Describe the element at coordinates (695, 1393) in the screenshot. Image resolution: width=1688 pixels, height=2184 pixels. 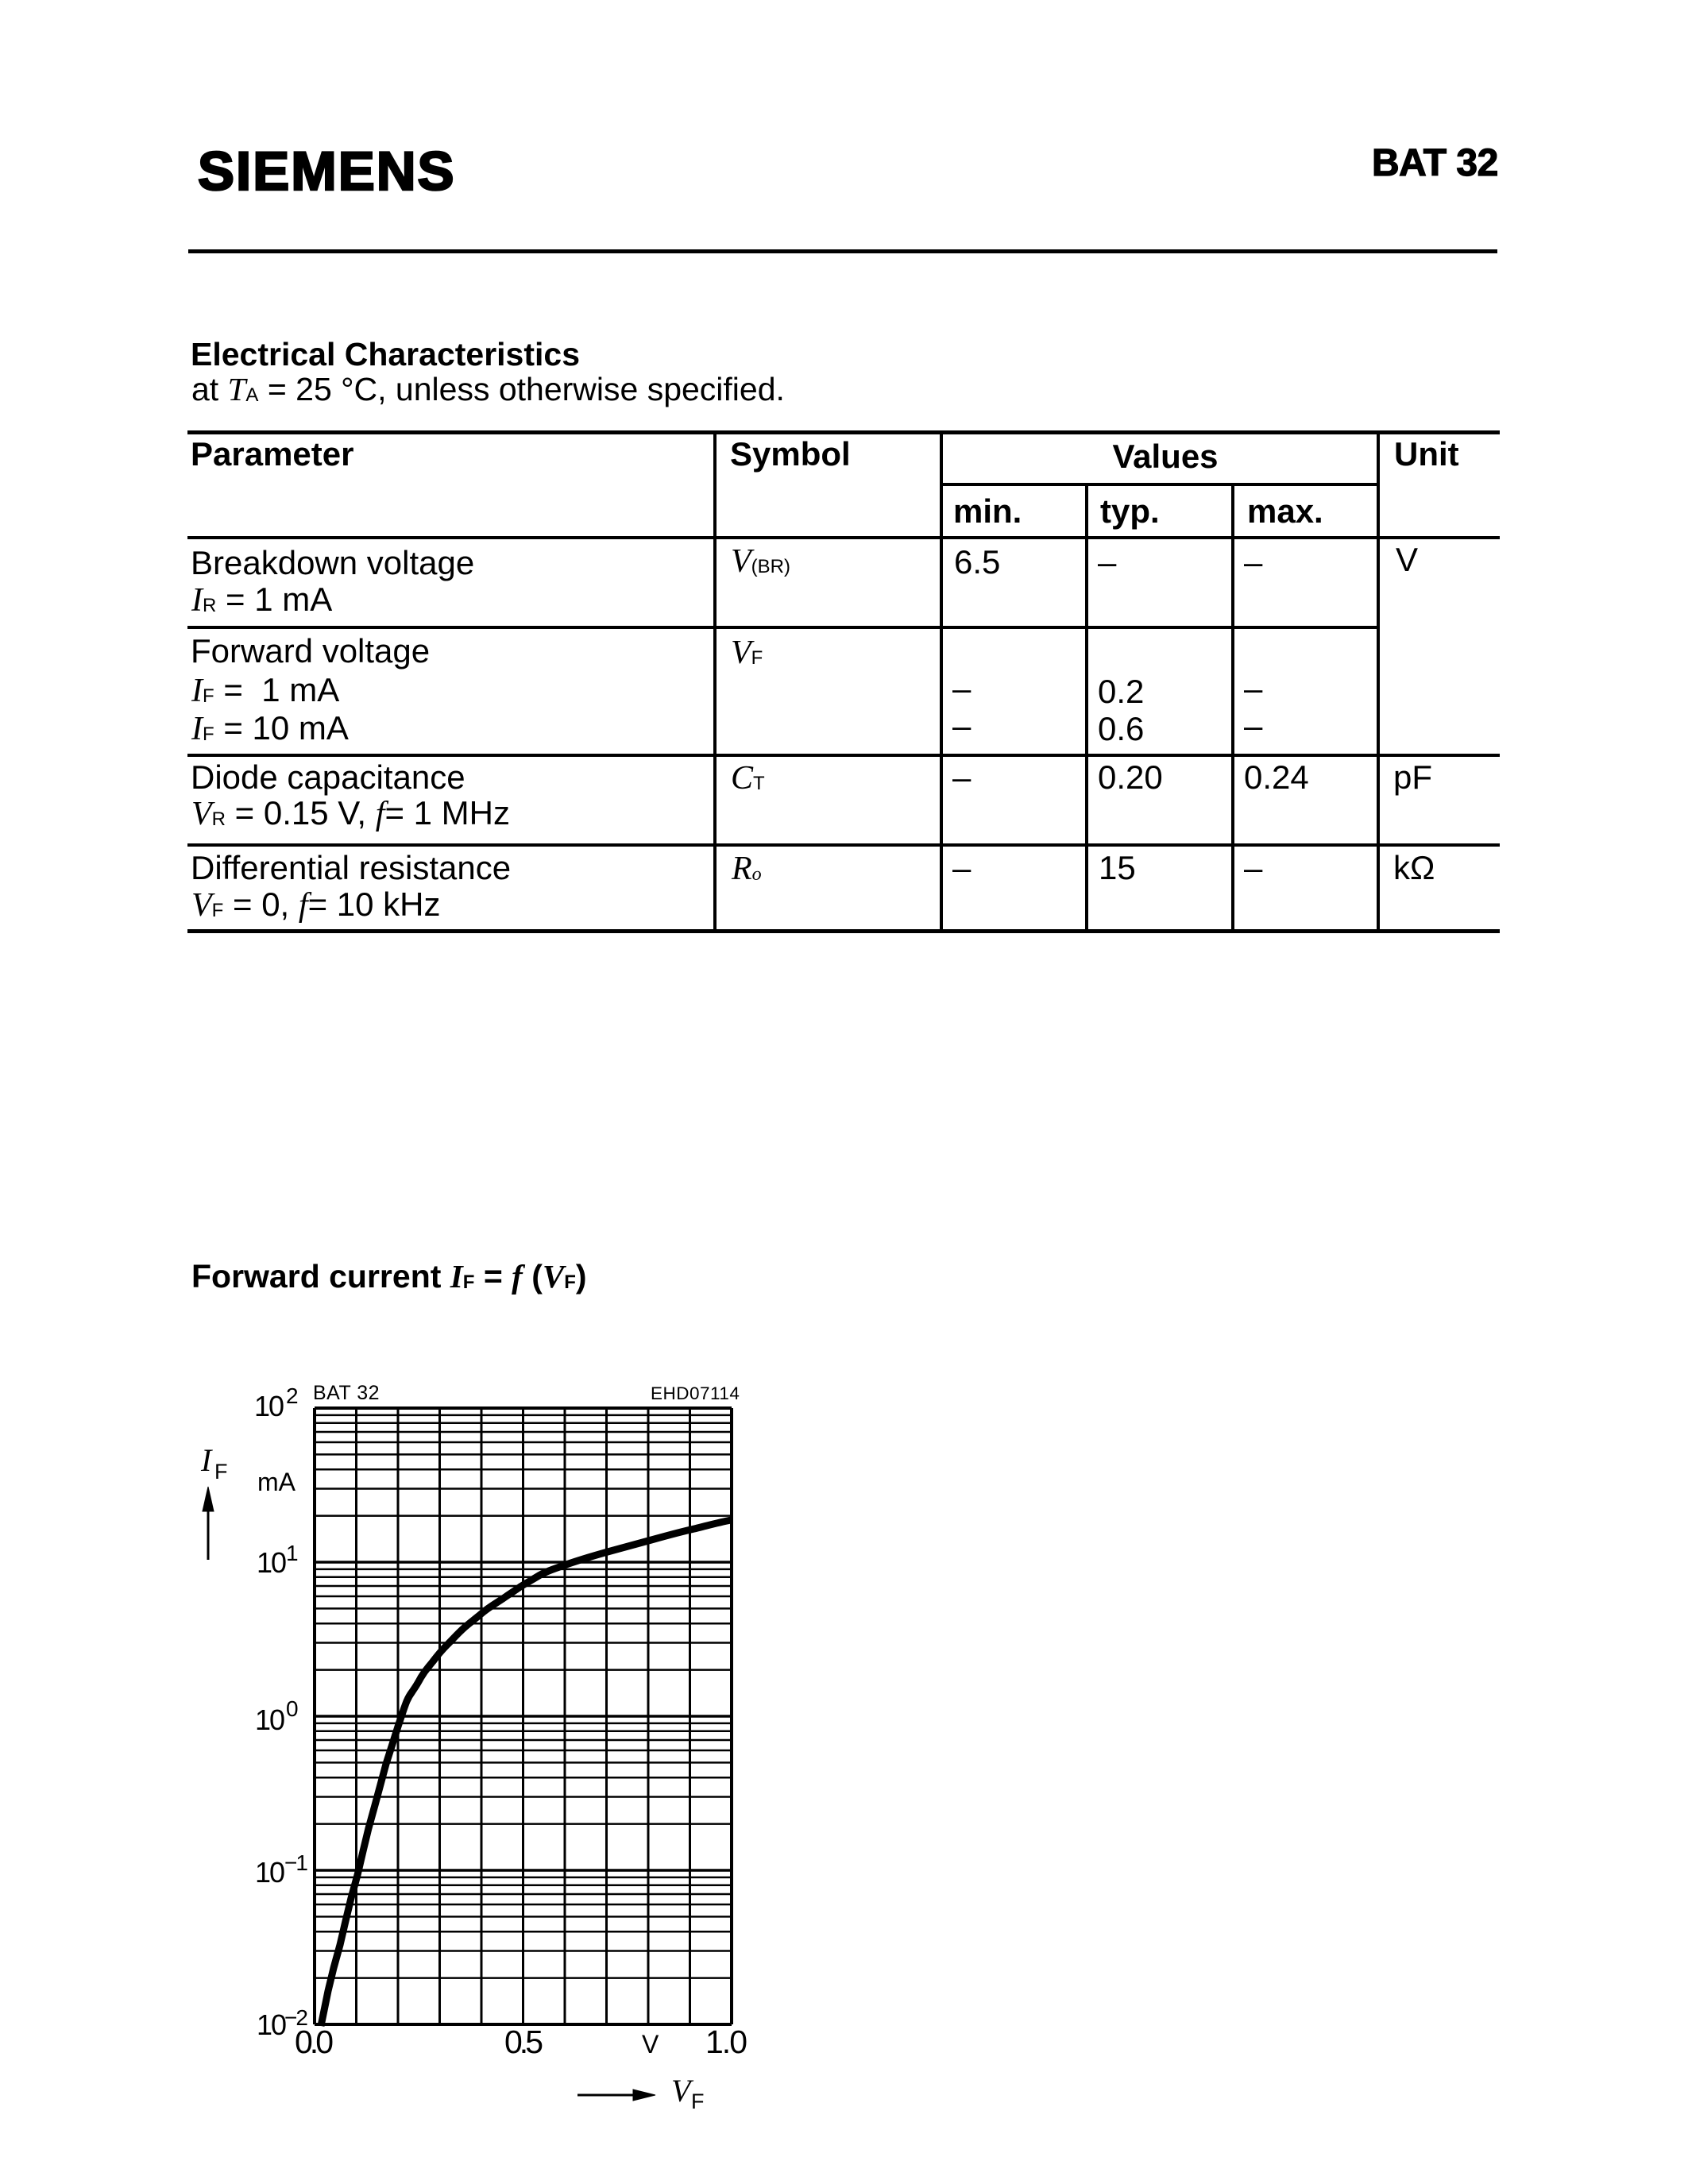
I see `svg-text: EHD07114` at that location.